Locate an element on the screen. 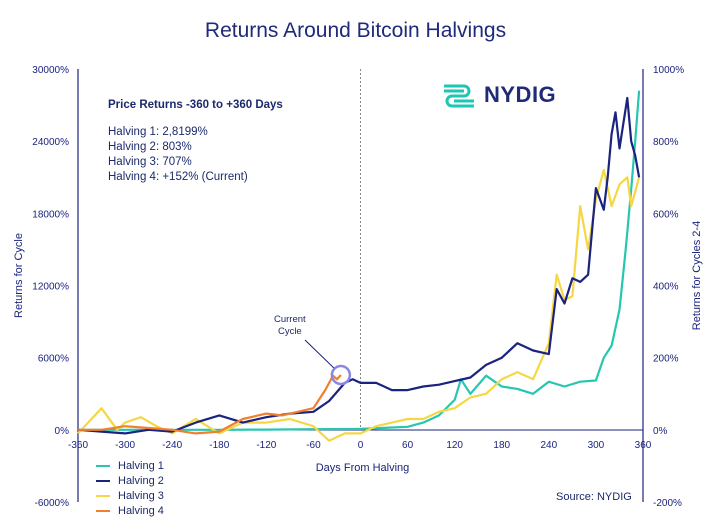  y-tick-label-right: 200% is located at coordinates (666, 359).